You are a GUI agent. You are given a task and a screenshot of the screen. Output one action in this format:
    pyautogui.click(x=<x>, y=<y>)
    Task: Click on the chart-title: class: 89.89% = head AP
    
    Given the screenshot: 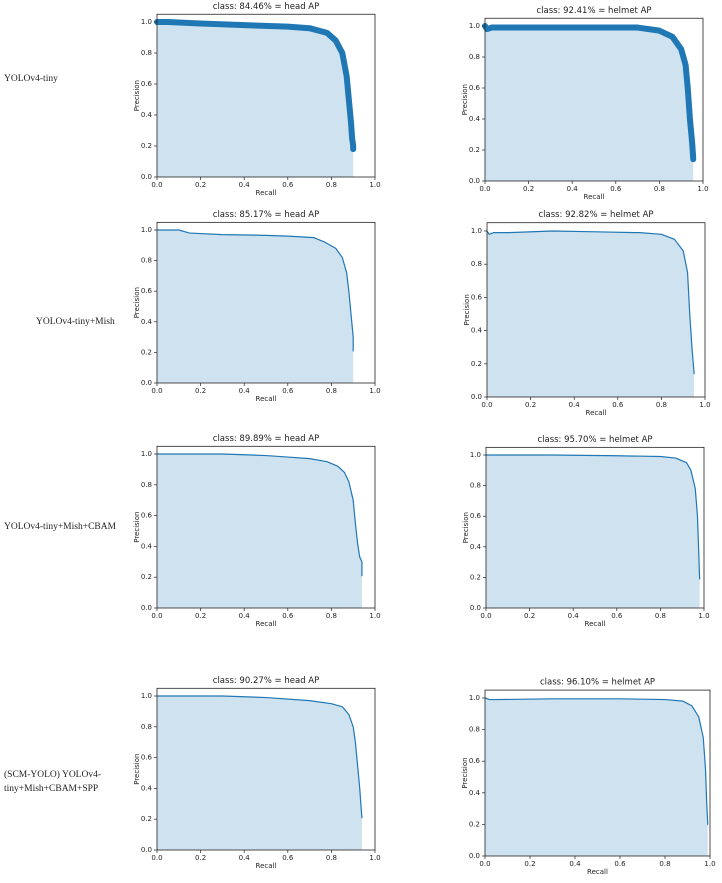 What is the action you would take?
    pyautogui.click(x=266, y=439)
    